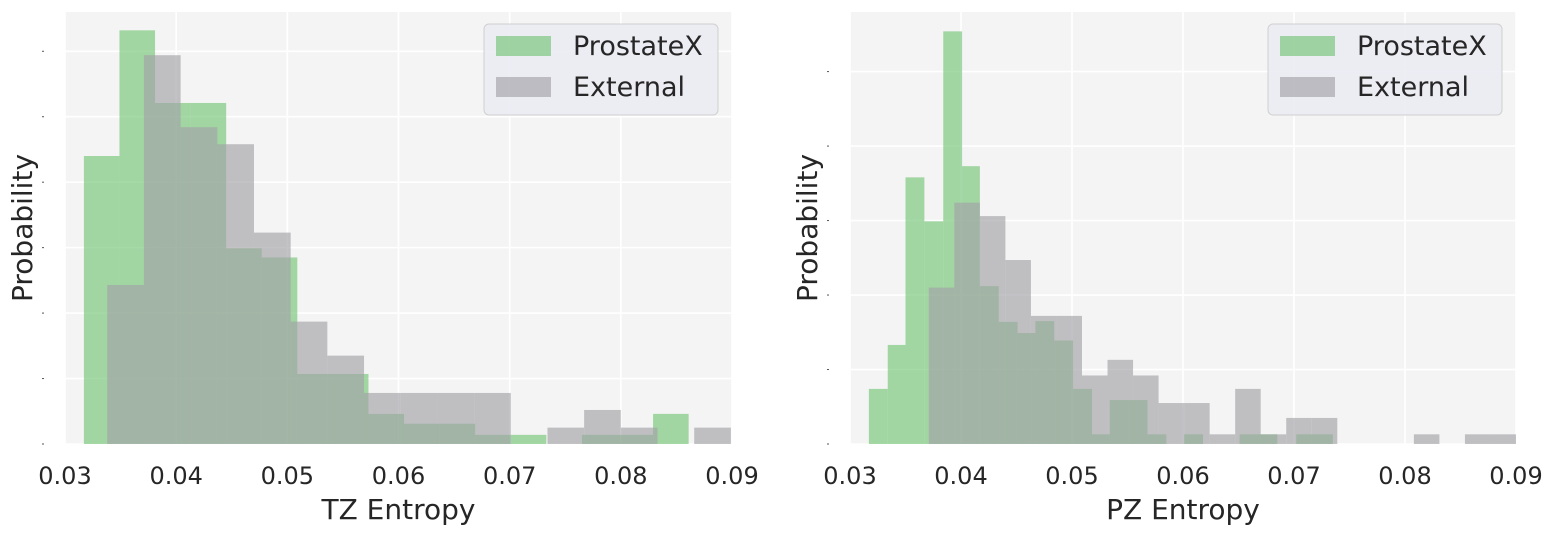 The height and width of the screenshot is (539, 1552). What do you see at coordinates (398, 509) in the screenshot?
I see `x-axis-label: TZ Entropy` at bounding box center [398, 509].